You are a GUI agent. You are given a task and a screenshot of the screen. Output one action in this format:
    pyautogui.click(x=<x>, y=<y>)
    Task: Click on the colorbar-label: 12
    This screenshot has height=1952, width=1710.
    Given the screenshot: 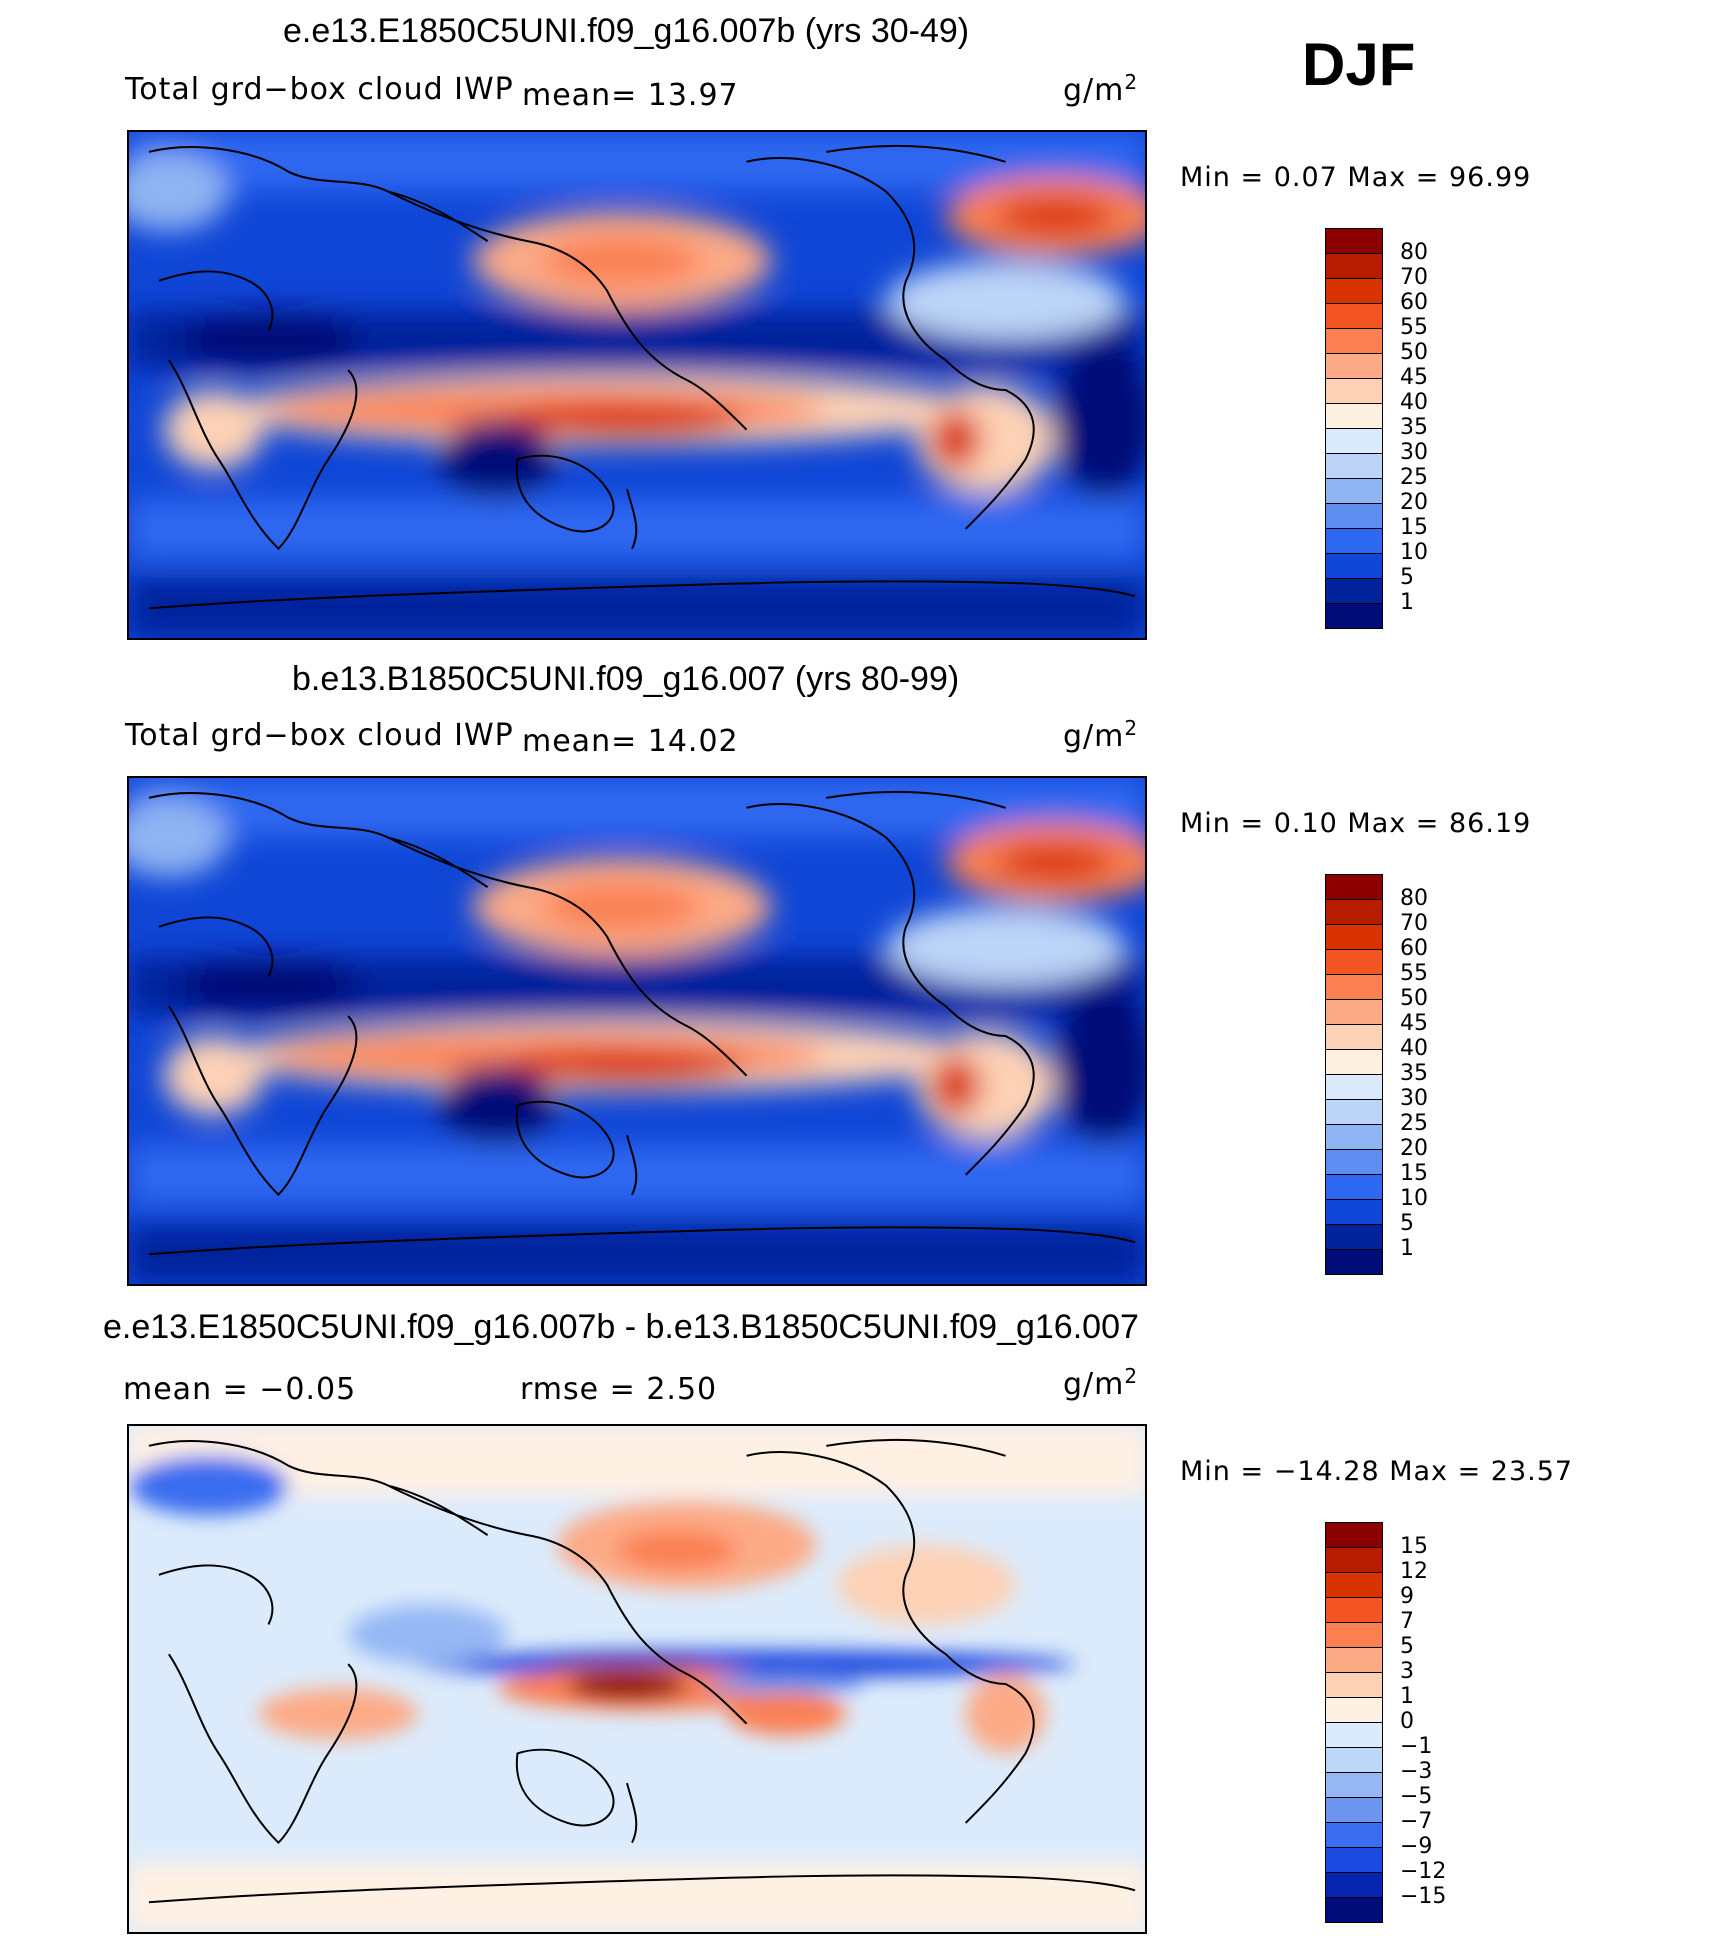 What is the action you would take?
    pyautogui.click(x=1414, y=1571)
    